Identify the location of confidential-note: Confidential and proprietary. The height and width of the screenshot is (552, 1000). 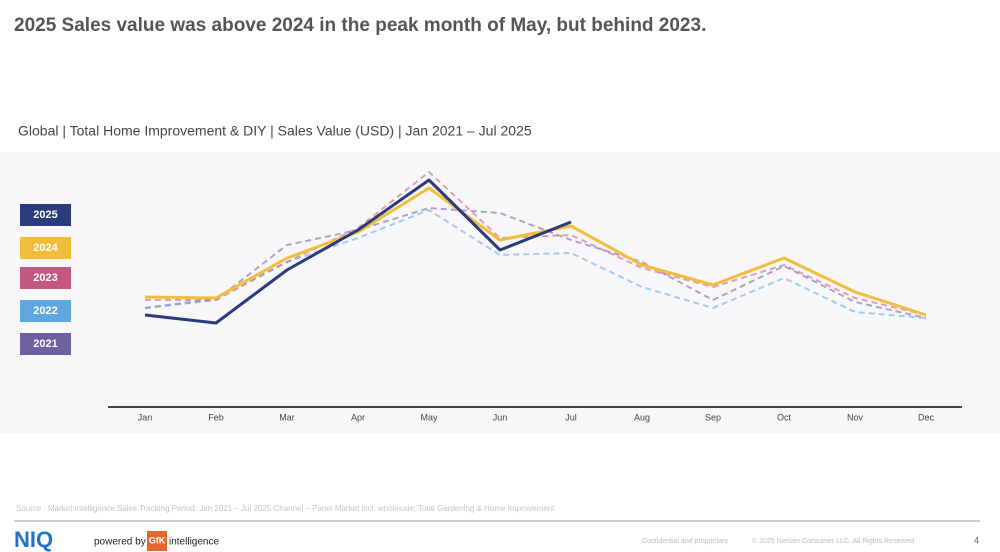
(685, 541).